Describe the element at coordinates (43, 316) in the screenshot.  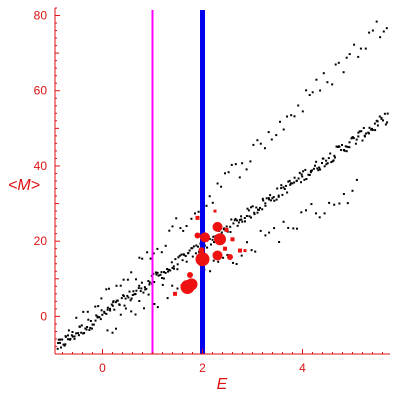
I see `y-tick-label: 0` at that location.